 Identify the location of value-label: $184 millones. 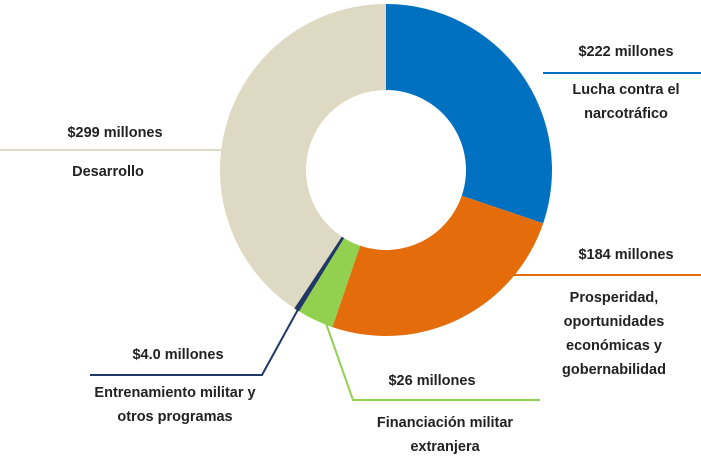
(626, 255).